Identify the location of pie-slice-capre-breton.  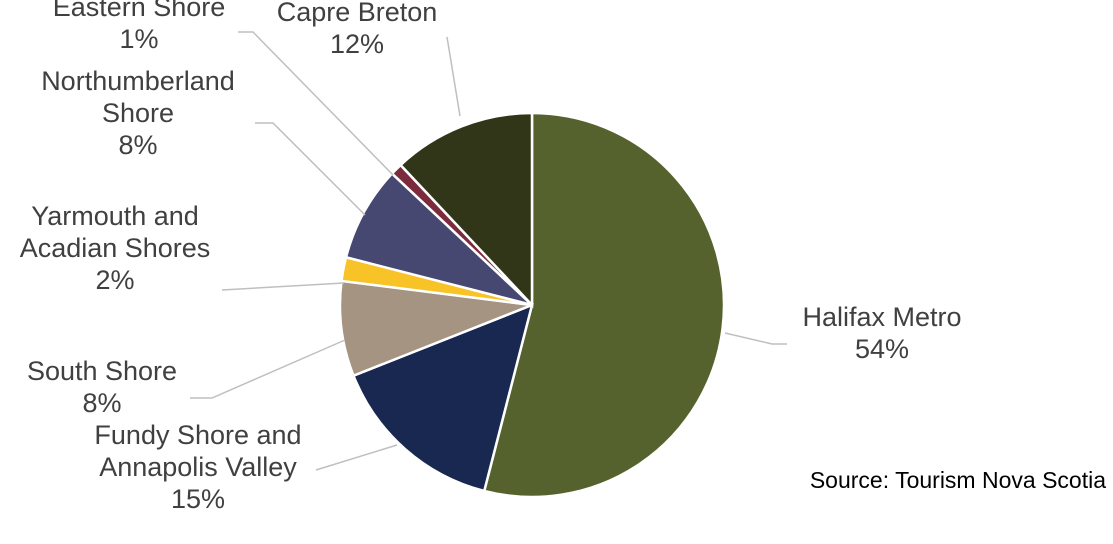
(466, 210).